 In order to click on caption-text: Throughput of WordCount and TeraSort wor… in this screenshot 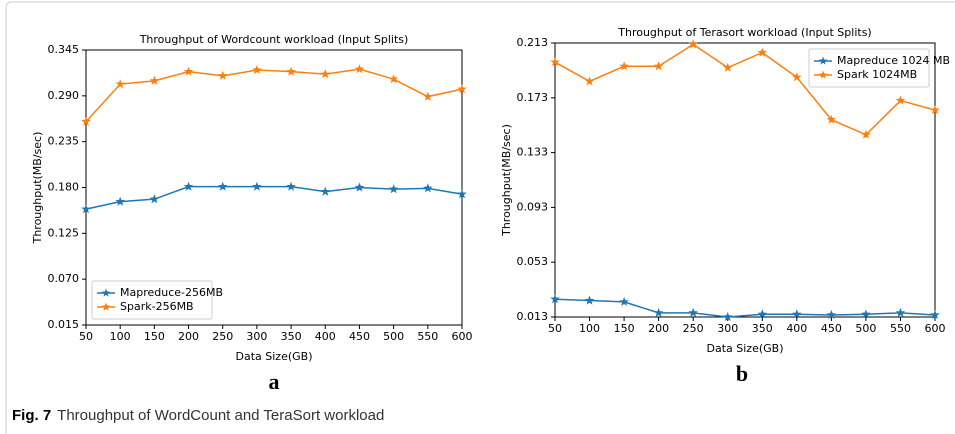, I will do `click(220, 415)`.